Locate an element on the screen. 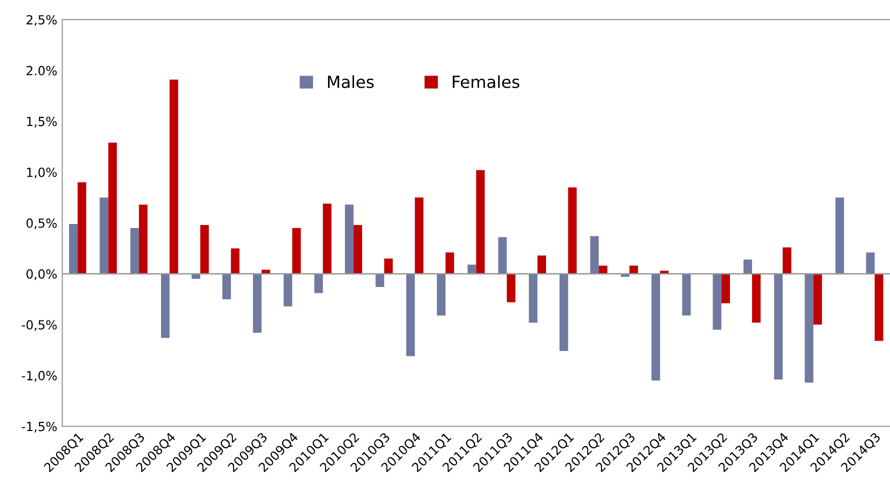  y-tick-label: -1,0% is located at coordinates (39, 376).